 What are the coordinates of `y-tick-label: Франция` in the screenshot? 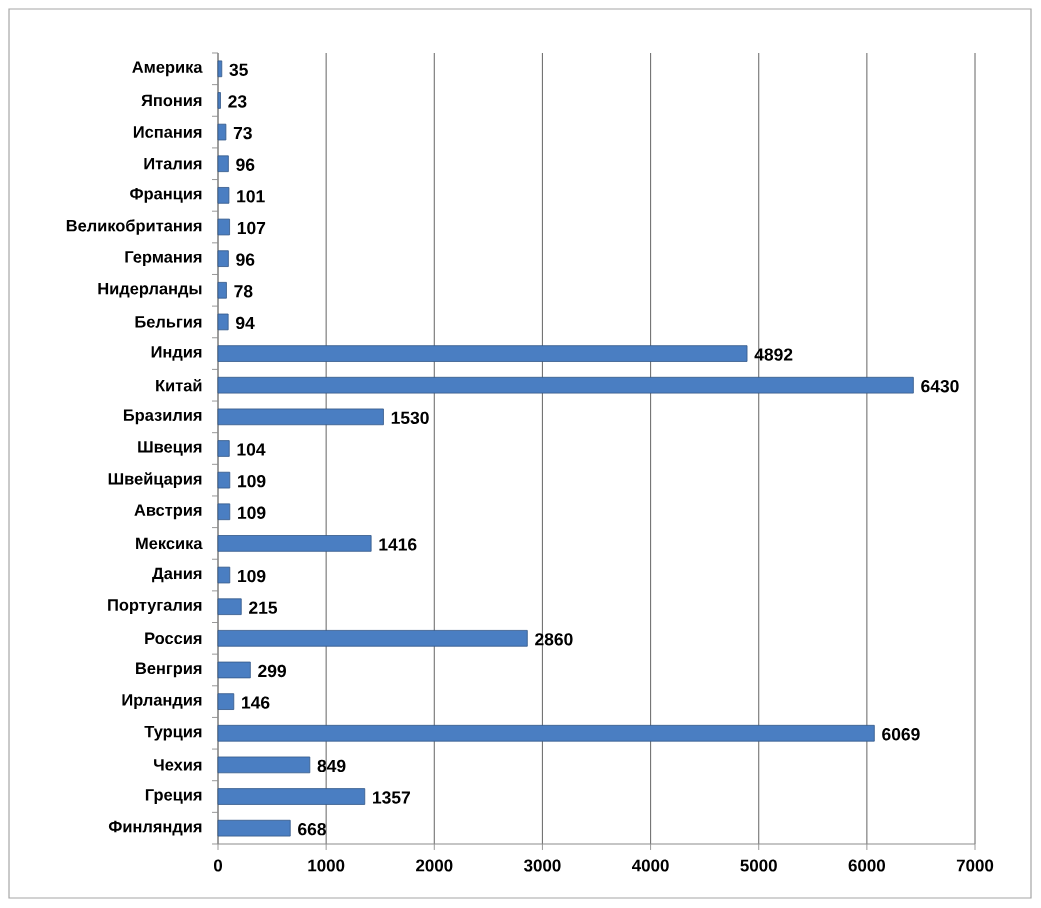 It's located at (166, 195).